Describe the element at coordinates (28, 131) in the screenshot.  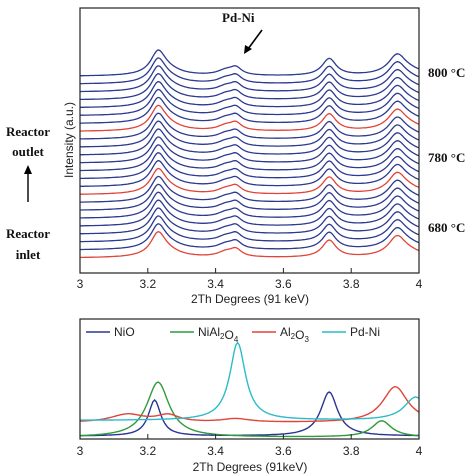
I see `reactor-outlet-label-line1: Reactor` at that location.